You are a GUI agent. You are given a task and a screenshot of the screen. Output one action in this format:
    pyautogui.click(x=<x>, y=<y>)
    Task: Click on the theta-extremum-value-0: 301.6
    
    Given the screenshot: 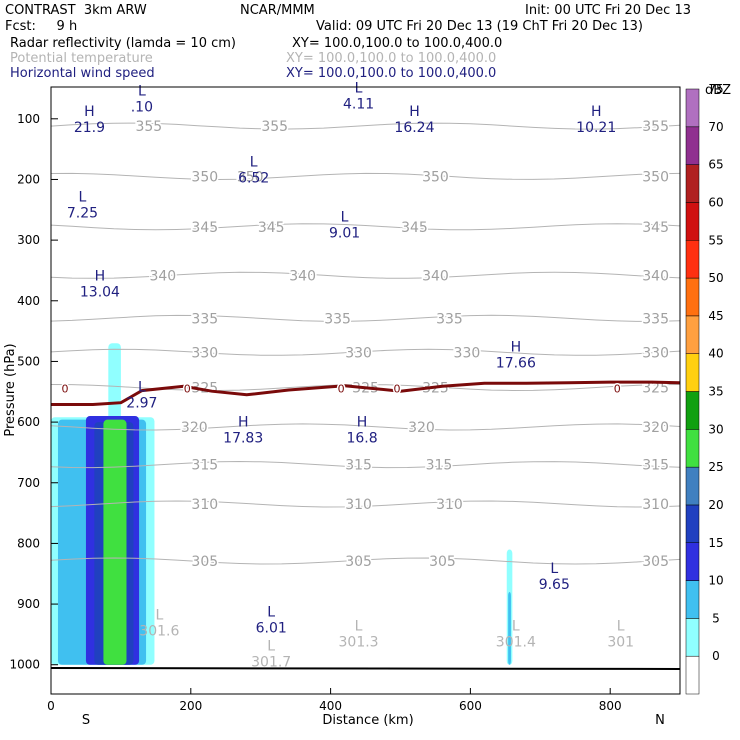 What is the action you would take?
    pyautogui.click(x=159, y=631)
    